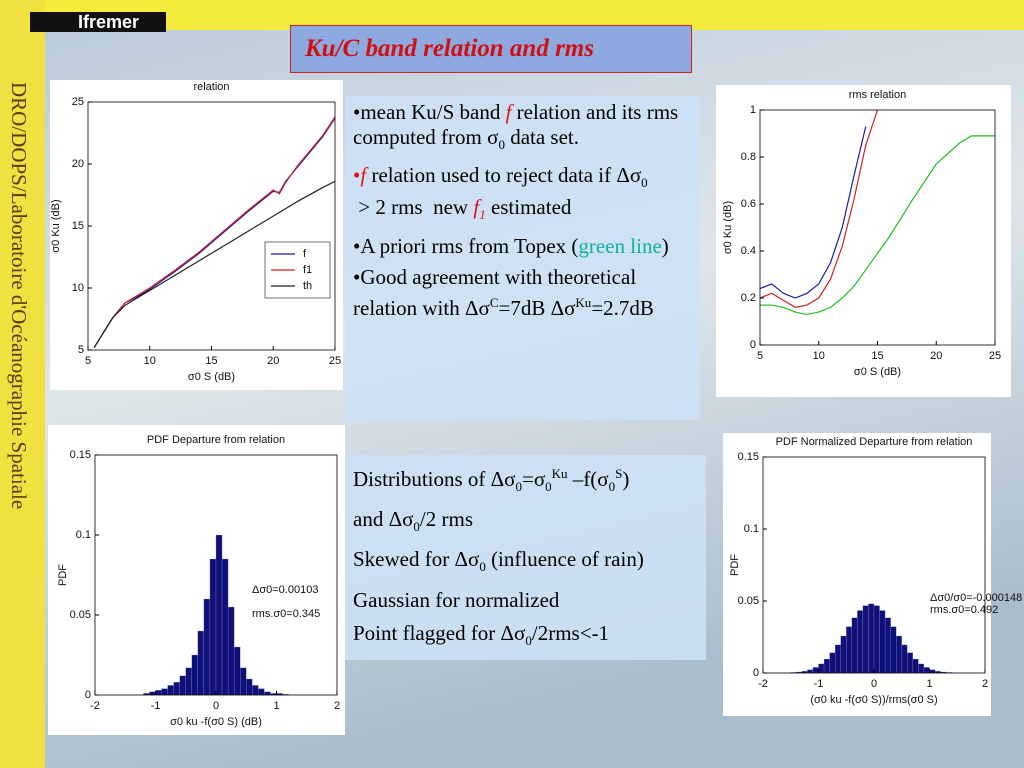 The image size is (1024, 768). What do you see at coordinates (873, 700) in the screenshot?
I see `x-axis-label: (σ0 ku -f(σ0 S))/rms(σ0 S)` at bounding box center [873, 700].